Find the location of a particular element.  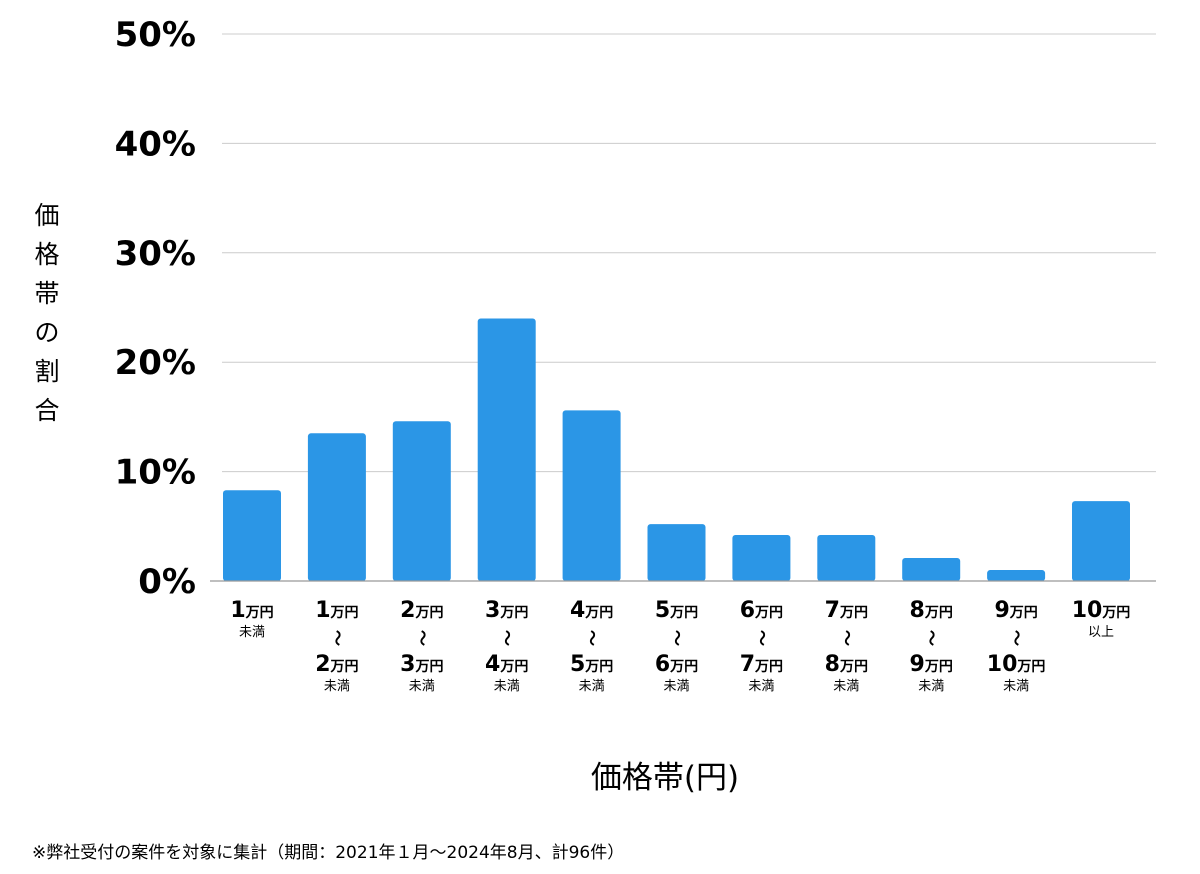

x-tick-to: 6万円 is located at coordinates (676, 664).